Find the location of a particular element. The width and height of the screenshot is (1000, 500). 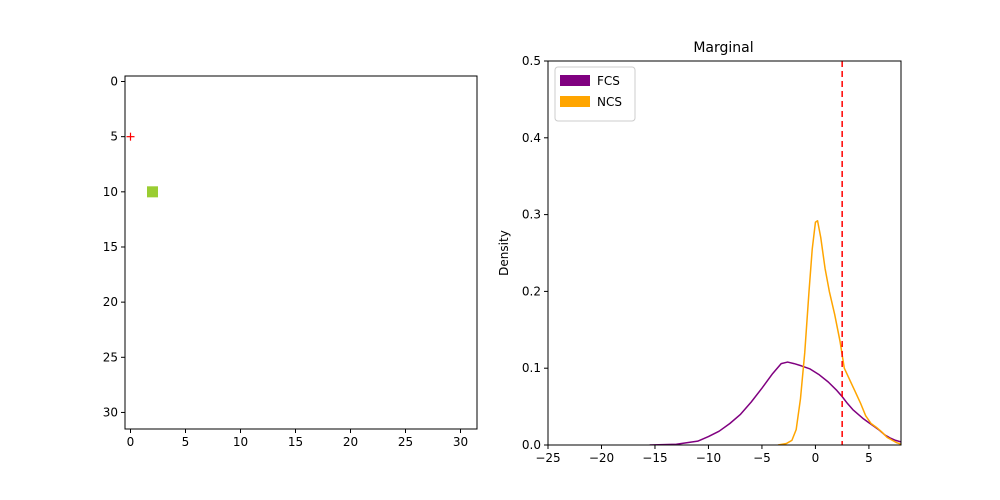

density-x-tick-label: 0 is located at coordinates (816, 458).